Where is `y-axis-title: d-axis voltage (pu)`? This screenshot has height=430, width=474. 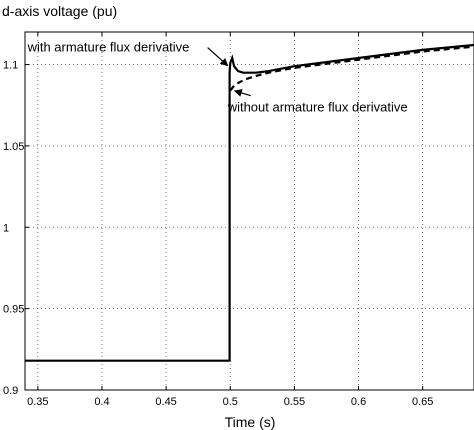
y-axis-title: d-axis voltage (pu) is located at coordinates (59, 11).